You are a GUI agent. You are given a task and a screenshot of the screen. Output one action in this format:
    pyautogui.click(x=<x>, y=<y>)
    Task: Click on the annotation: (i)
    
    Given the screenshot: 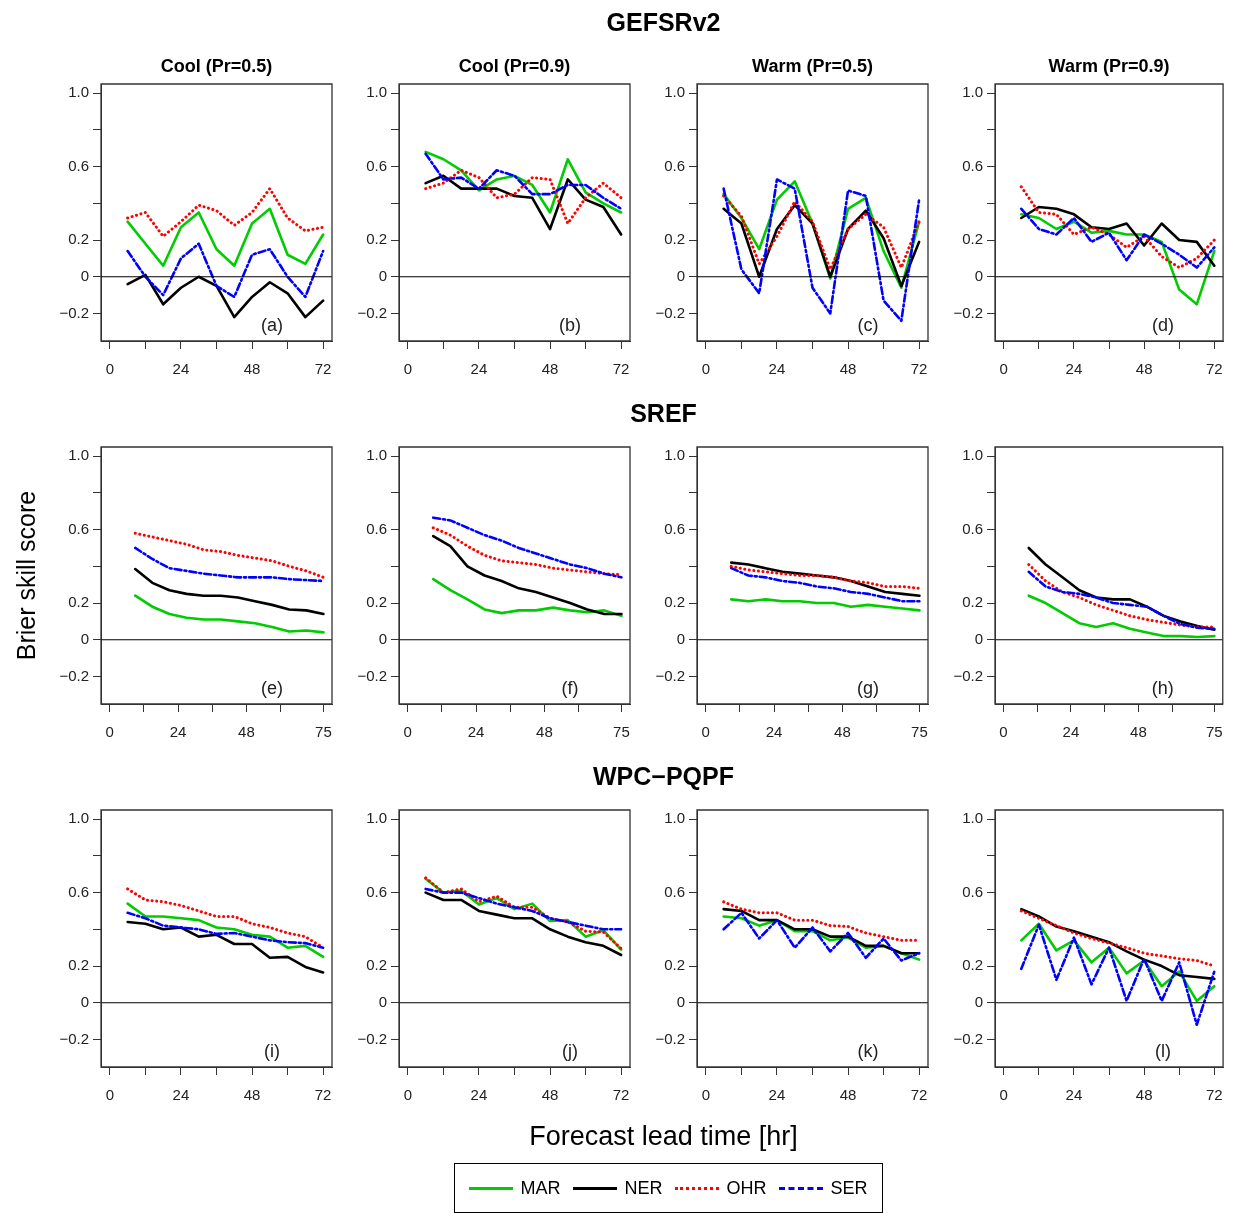 What is the action you would take?
    pyautogui.click(x=272, y=1050)
    